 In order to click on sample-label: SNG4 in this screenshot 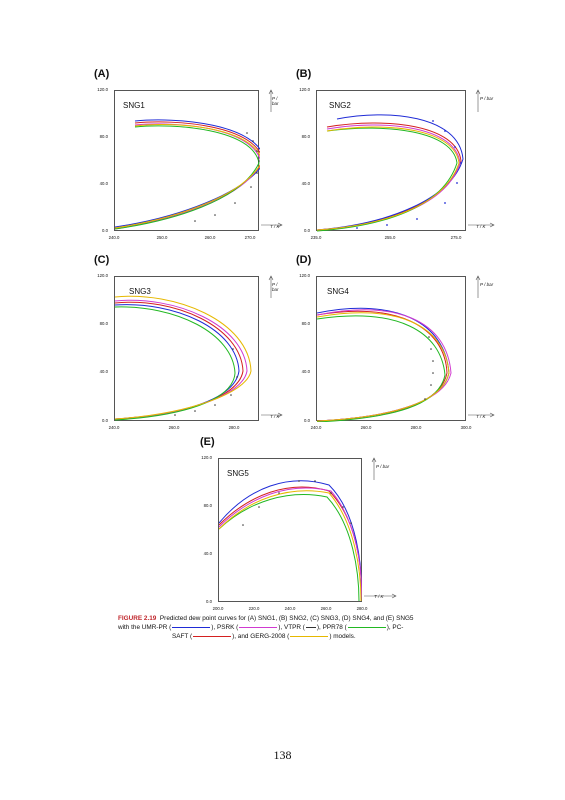, I will do `click(338, 291)`.